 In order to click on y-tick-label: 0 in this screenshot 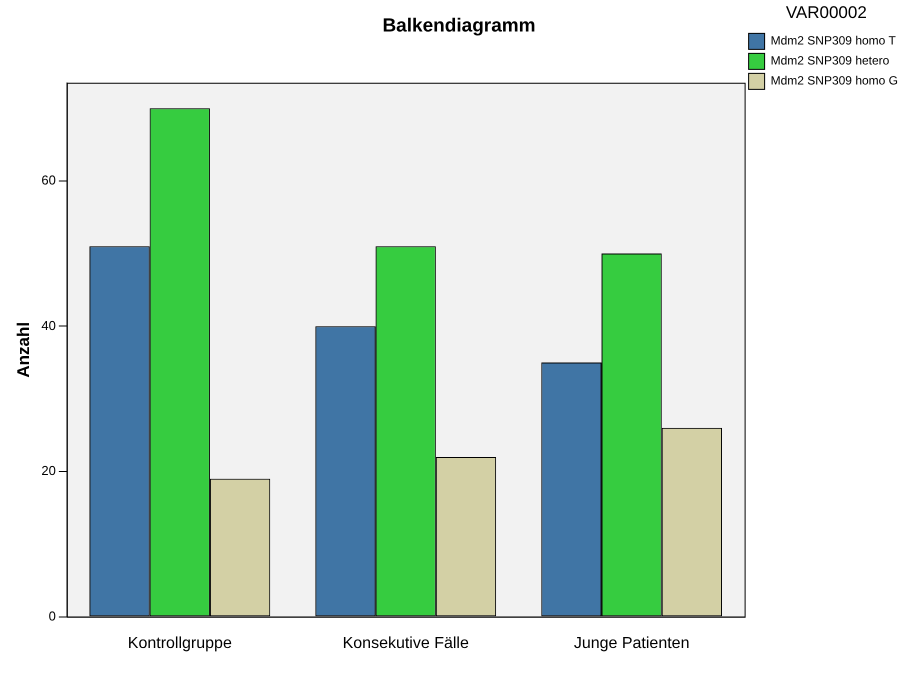, I will do `click(52, 616)`.